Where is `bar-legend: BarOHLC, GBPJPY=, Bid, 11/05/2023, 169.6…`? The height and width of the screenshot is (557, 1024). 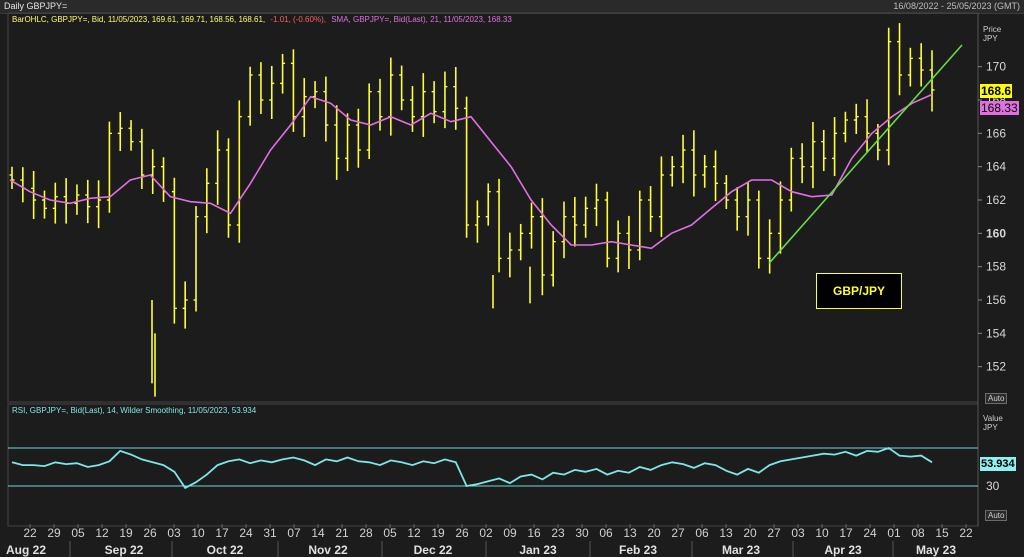
bar-legend: BarOHLC, GBPJPY=, Bid, 11/05/2023, 169.6… is located at coordinates (139, 19).